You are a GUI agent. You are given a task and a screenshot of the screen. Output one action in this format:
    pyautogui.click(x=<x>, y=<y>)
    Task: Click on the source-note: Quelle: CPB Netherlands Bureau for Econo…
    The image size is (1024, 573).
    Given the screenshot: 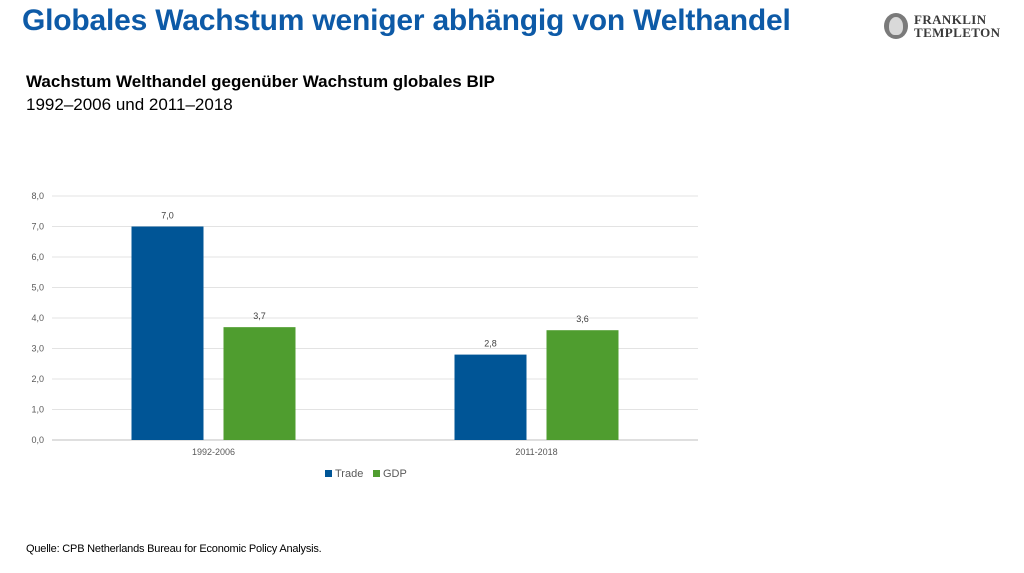 What is the action you would take?
    pyautogui.click(x=174, y=549)
    